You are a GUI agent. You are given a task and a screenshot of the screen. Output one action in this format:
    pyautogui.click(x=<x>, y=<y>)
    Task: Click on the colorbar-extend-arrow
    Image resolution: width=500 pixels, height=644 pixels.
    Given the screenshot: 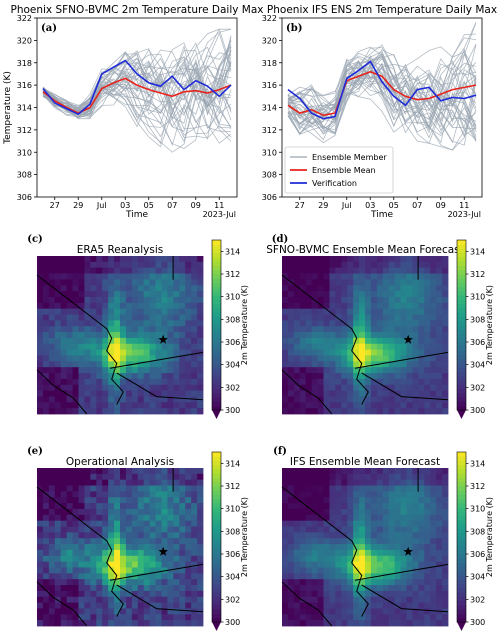 What is the action you would take?
    pyautogui.click(x=461, y=414)
    